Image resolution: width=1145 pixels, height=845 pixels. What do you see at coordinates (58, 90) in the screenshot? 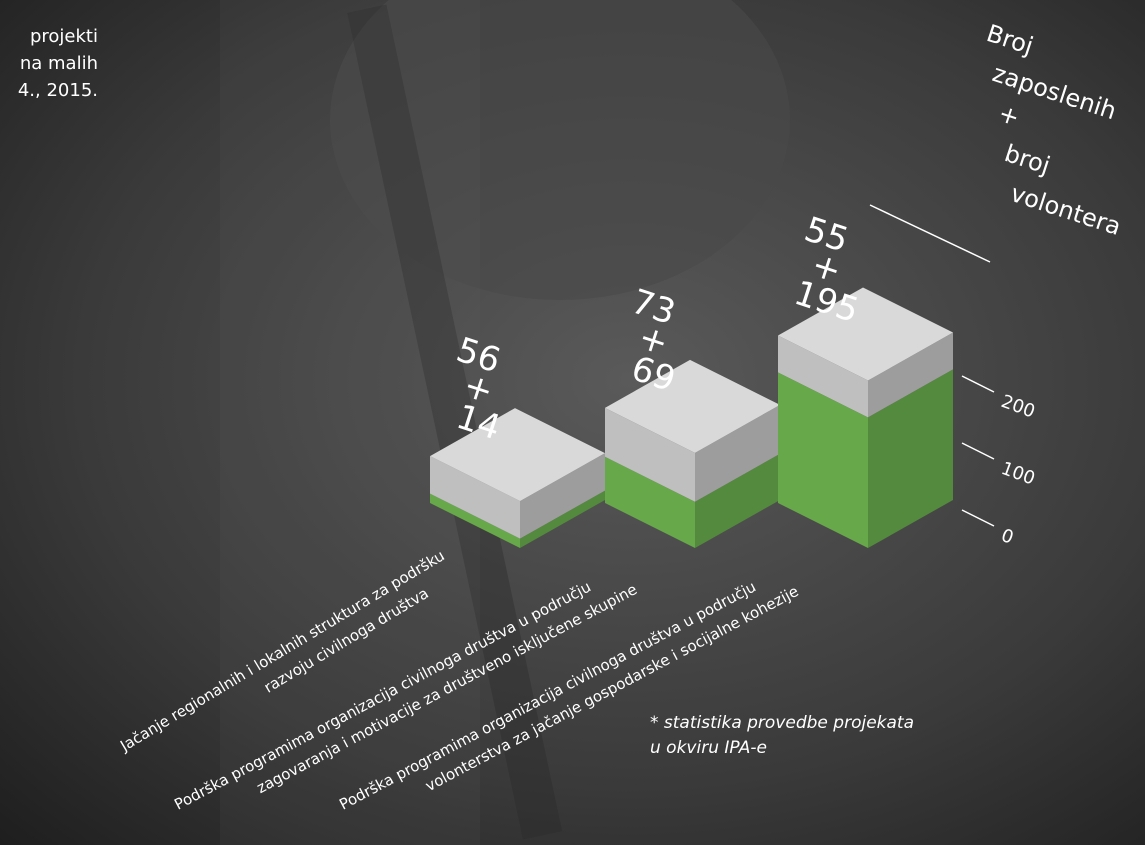
I see `intro-text: 4., 2015.` at bounding box center [58, 90].